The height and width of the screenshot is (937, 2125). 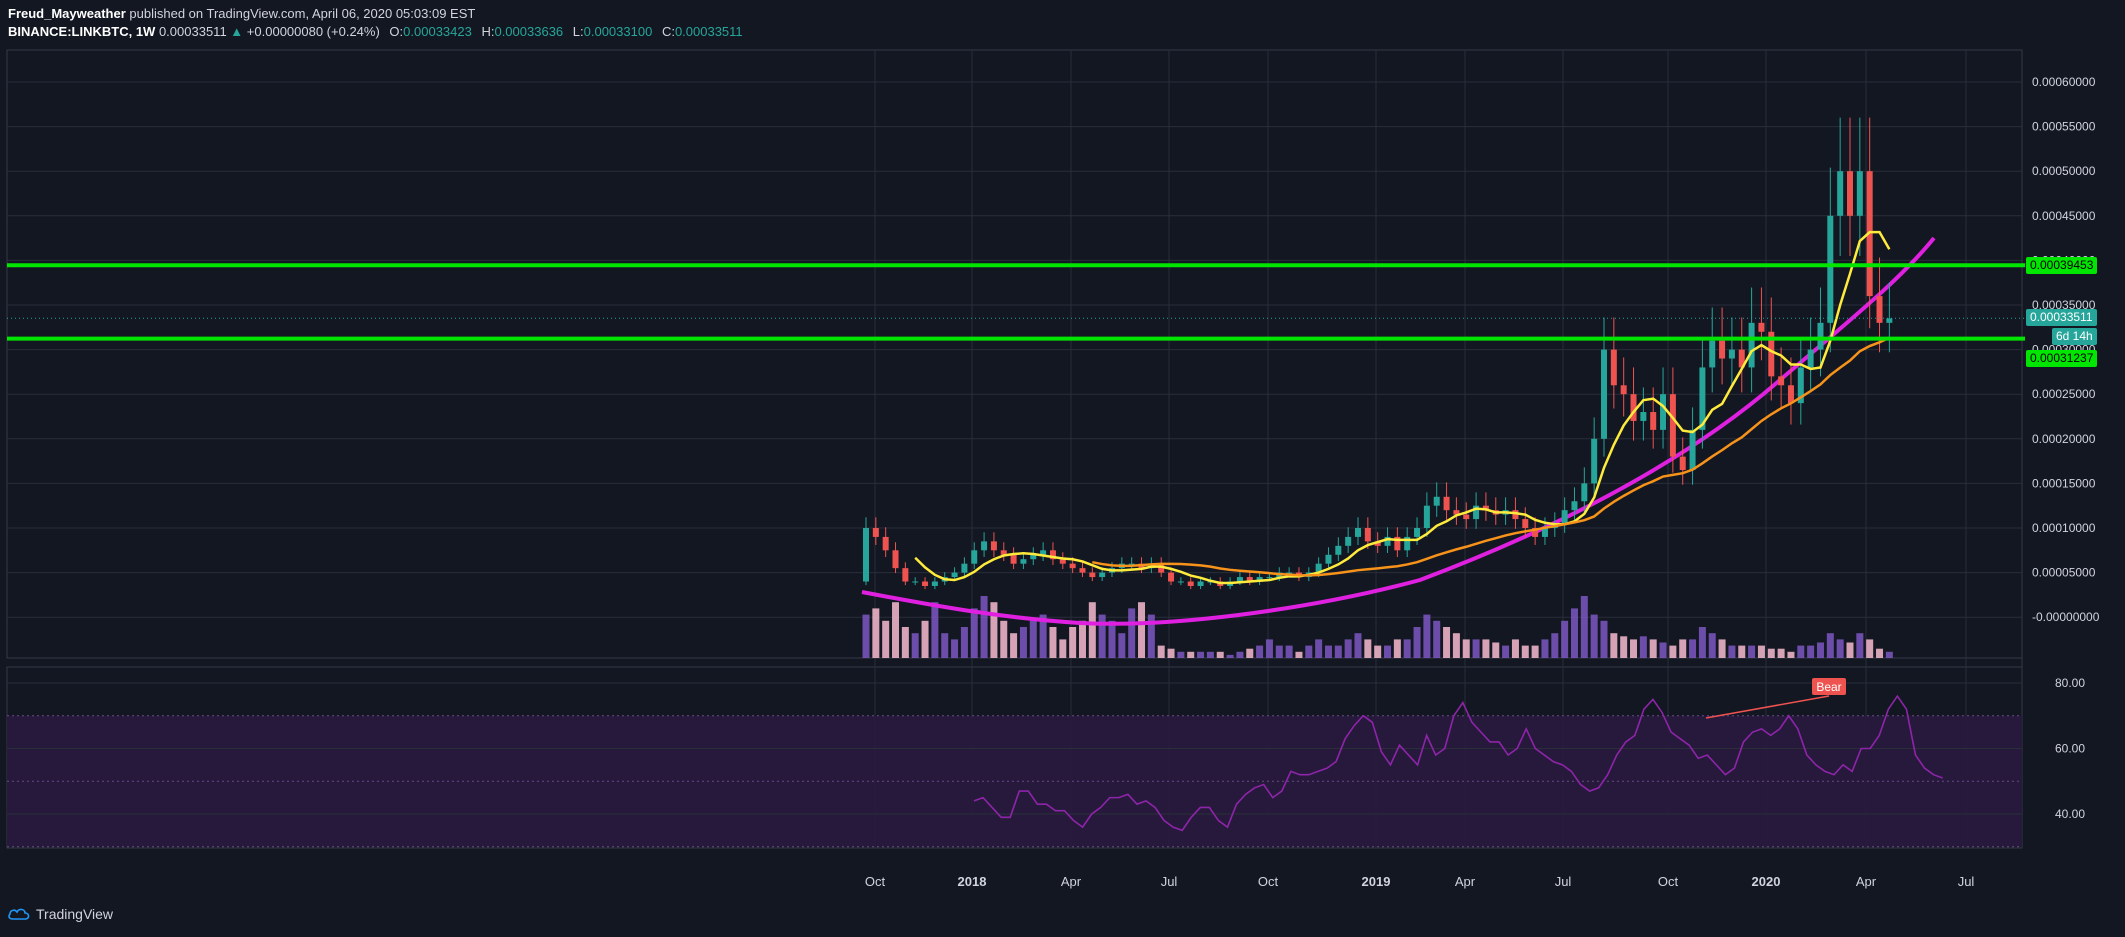 I want to click on price-tick-label: 0.00005000, so click(x=2064, y=573).